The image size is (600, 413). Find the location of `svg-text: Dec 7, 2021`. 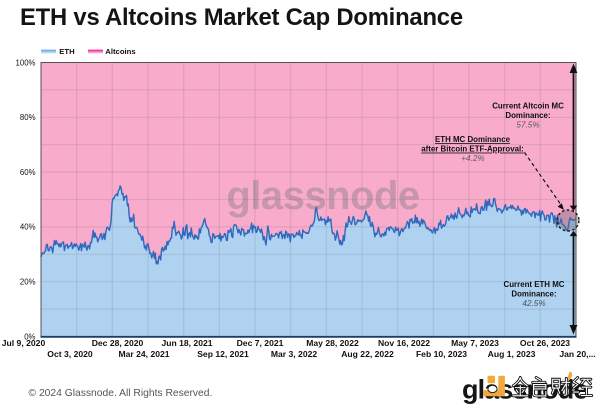

svg-text: Dec 7, 2021 is located at coordinates (260, 343).